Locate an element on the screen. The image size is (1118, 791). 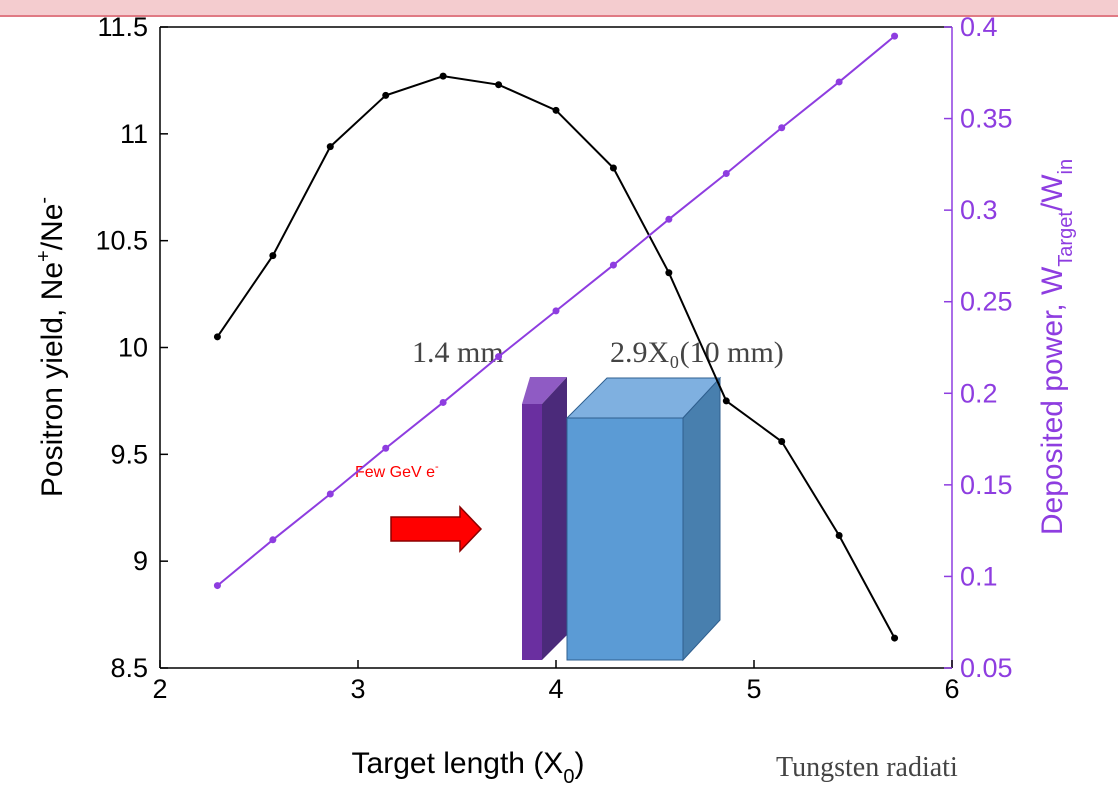
y2-tick-label: 0.05 is located at coordinates (986, 668).